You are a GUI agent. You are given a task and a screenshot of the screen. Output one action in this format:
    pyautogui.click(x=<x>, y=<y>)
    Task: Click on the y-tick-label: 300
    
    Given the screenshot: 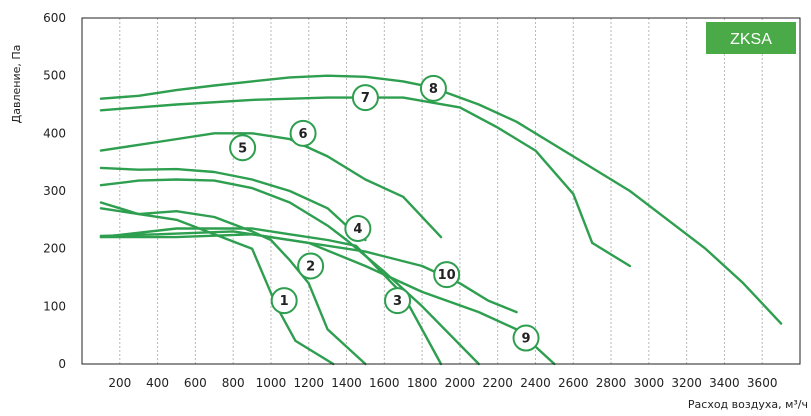 What is the action you would take?
    pyautogui.click(x=54, y=191)
    